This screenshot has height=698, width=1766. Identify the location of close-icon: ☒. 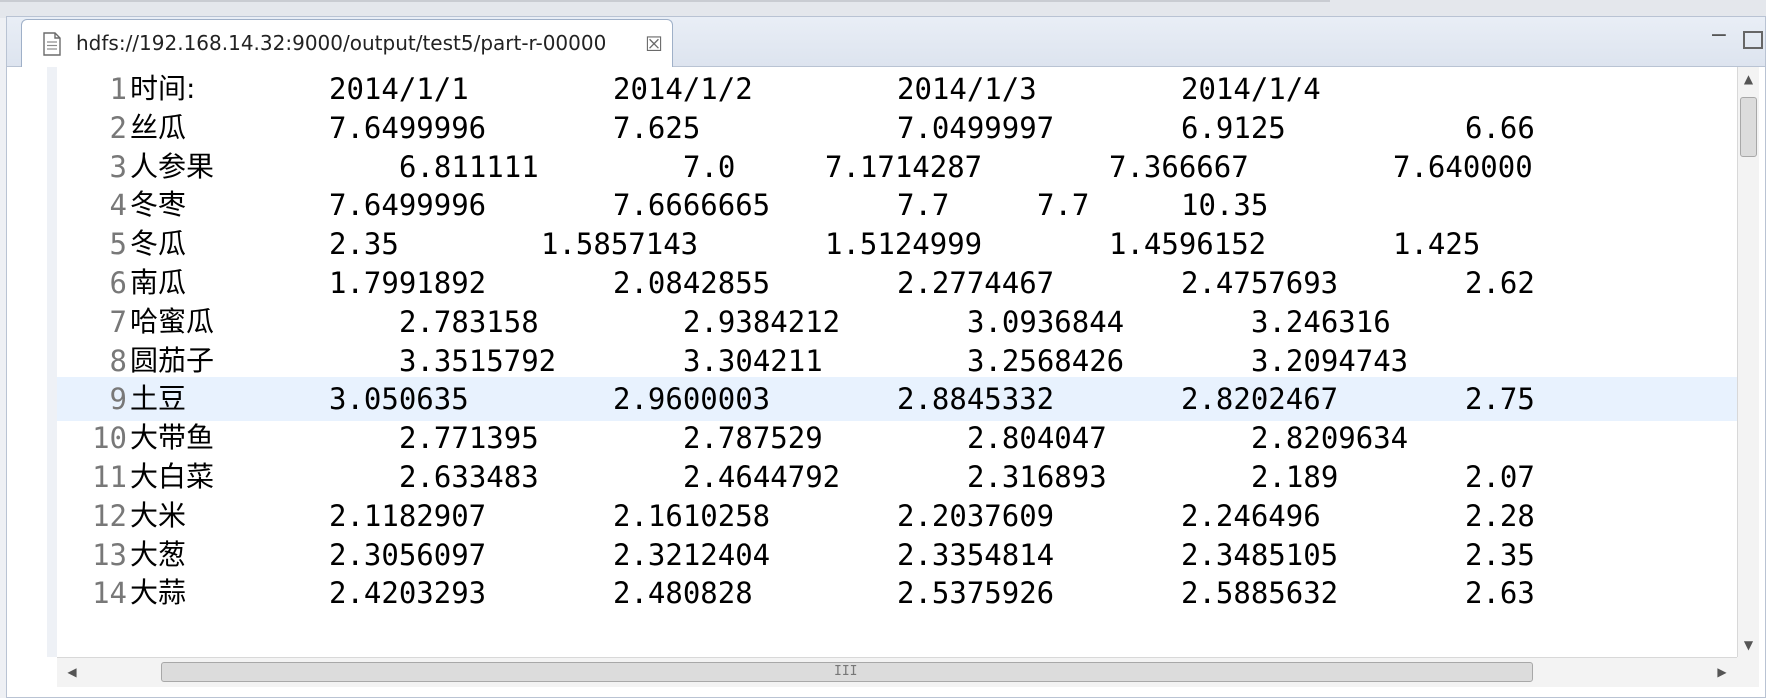
(654, 44).